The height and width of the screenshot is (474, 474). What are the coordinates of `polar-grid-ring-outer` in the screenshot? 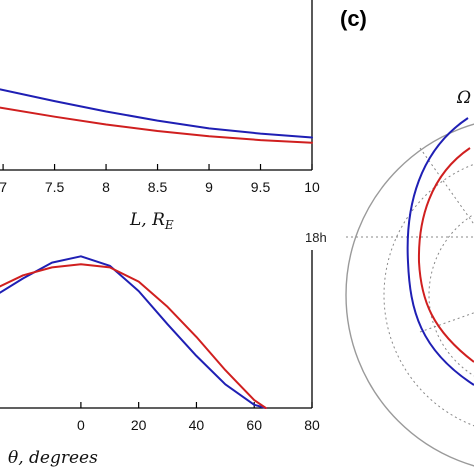 It's located at (428, 295).